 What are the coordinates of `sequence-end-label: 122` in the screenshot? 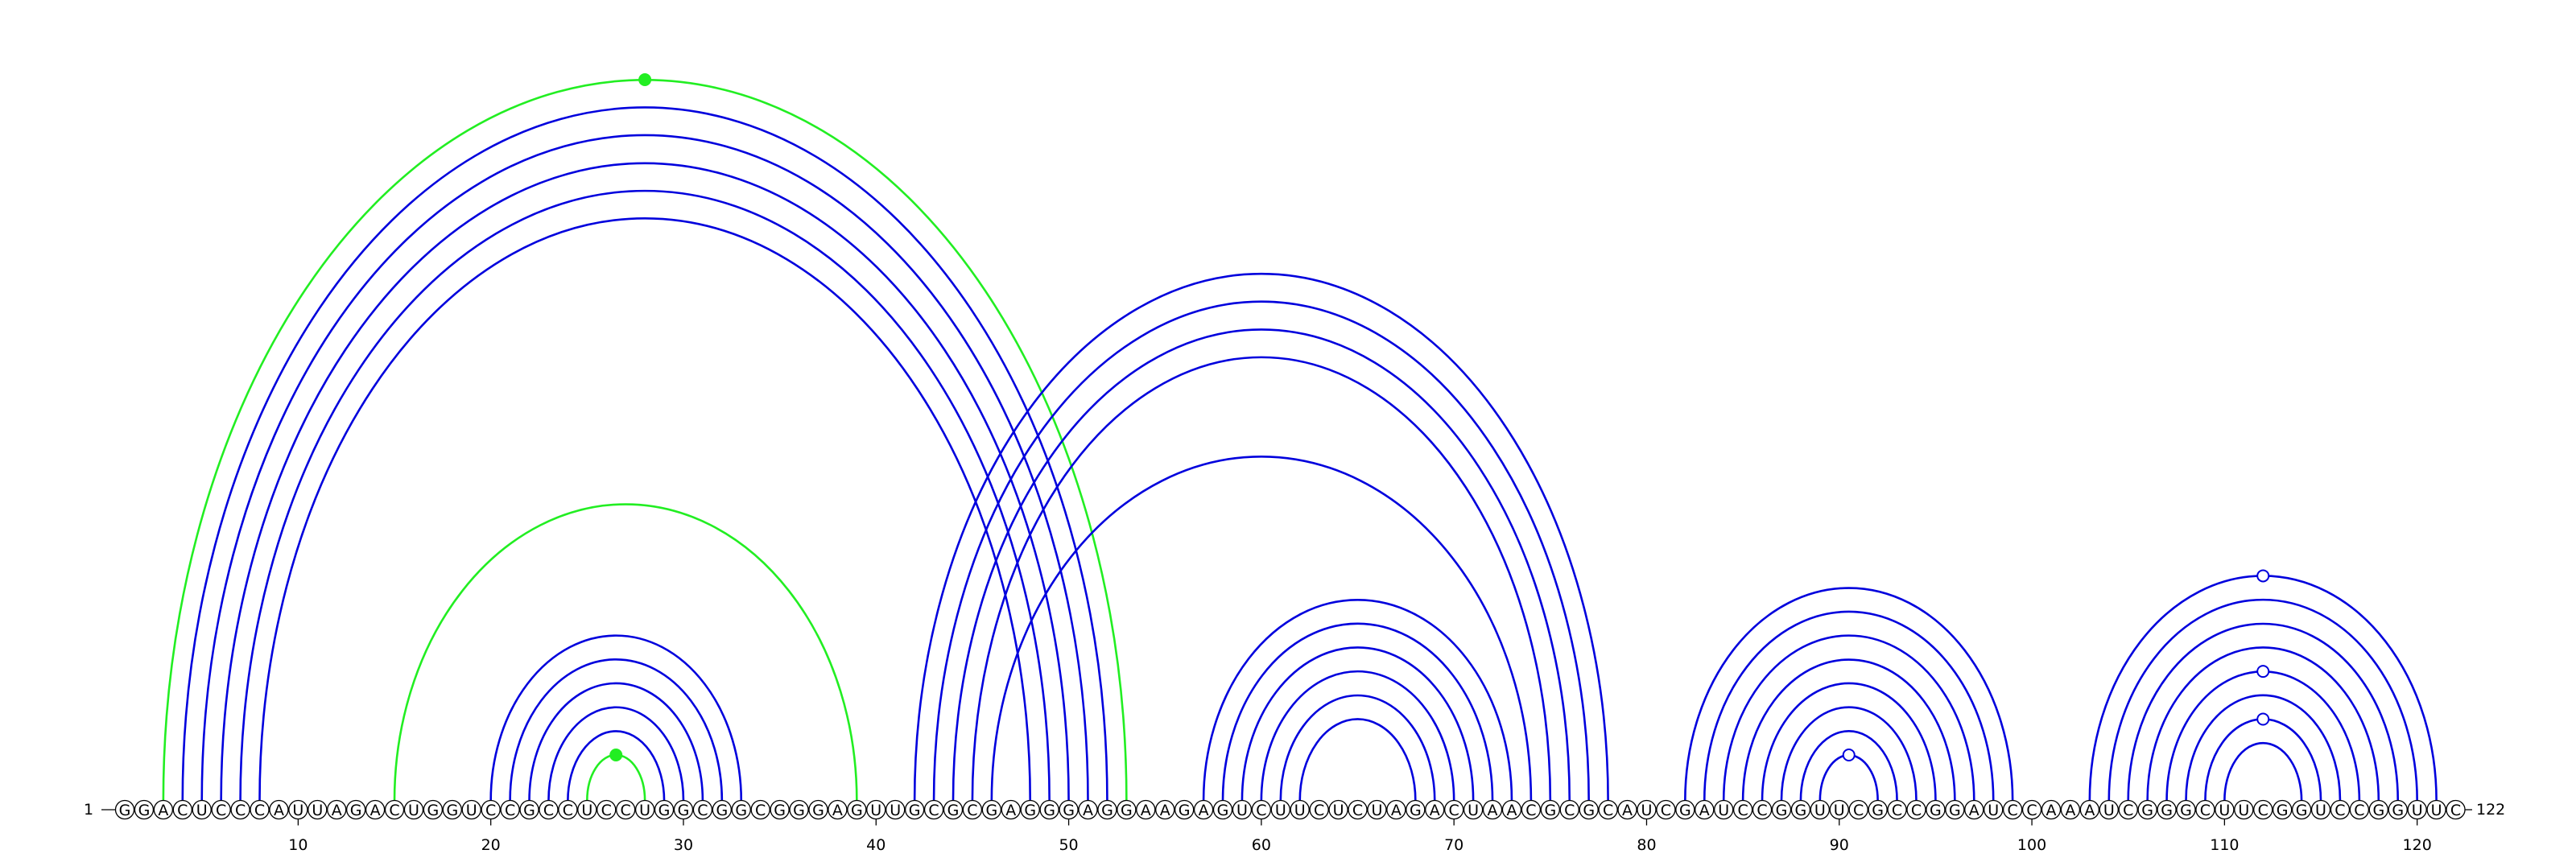 It's located at (2490, 810).